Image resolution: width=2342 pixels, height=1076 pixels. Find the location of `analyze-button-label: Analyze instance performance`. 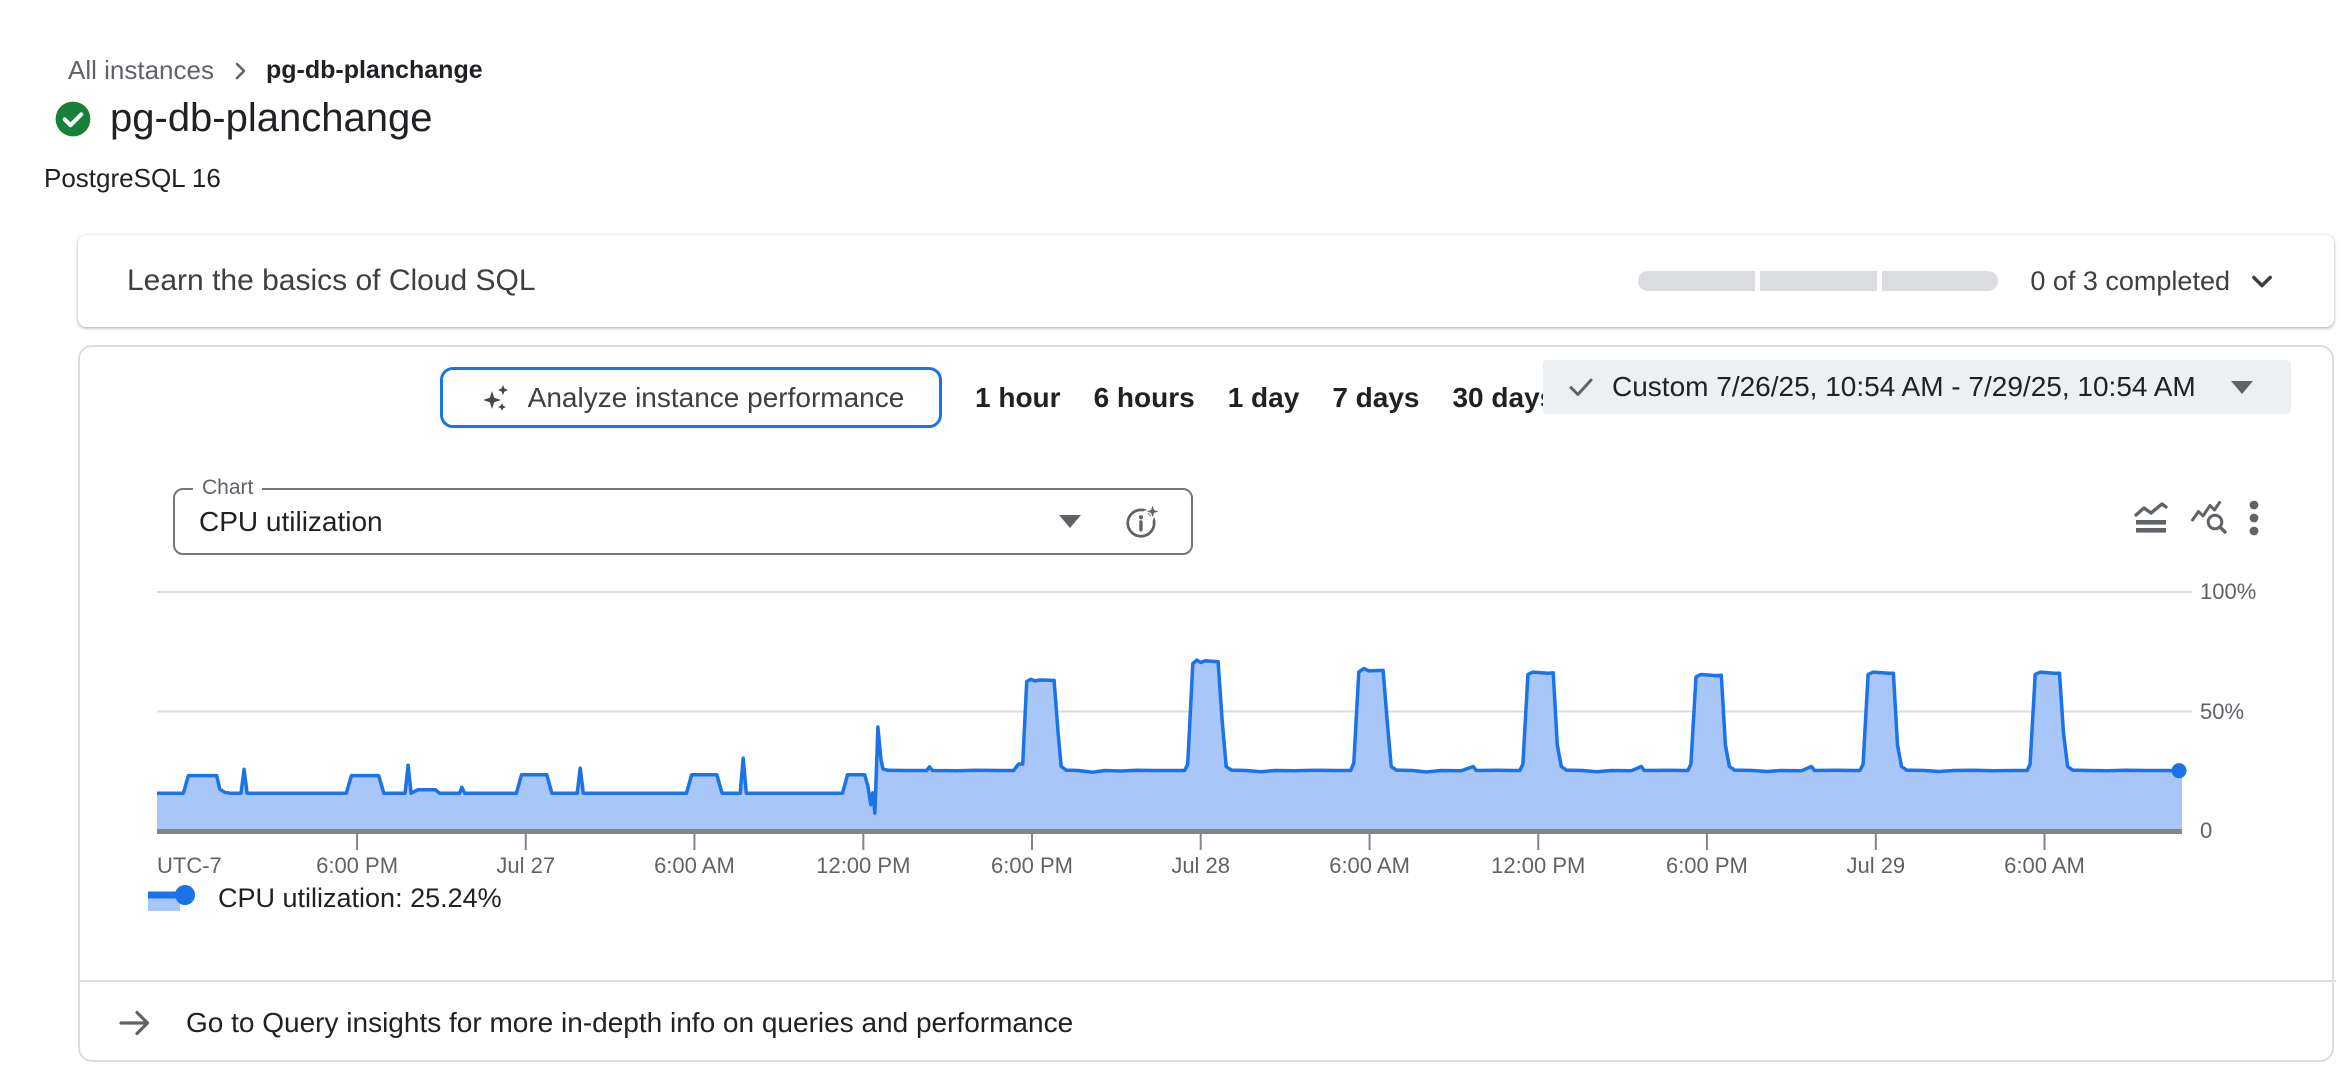

analyze-button-label: Analyze instance performance is located at coordinates (716, 397).